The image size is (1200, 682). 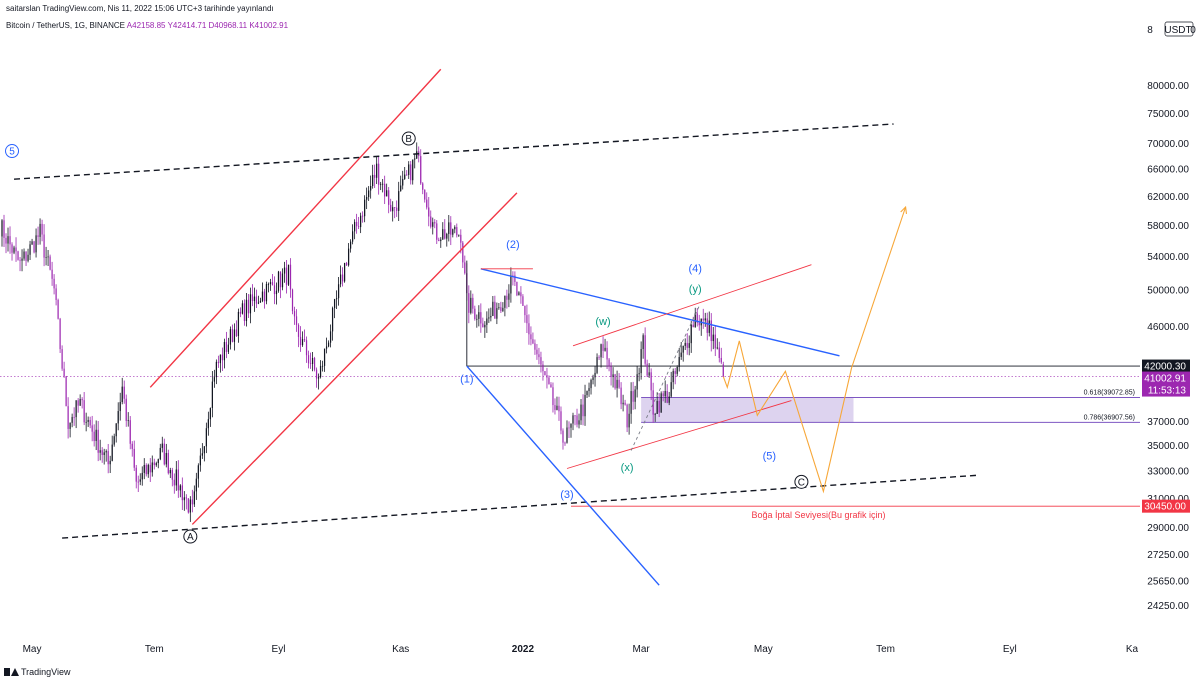 What do you see at coordinates (763, 649) in the screenshot?
I see `x-tick-label: May` at bounding box center [763, 649].